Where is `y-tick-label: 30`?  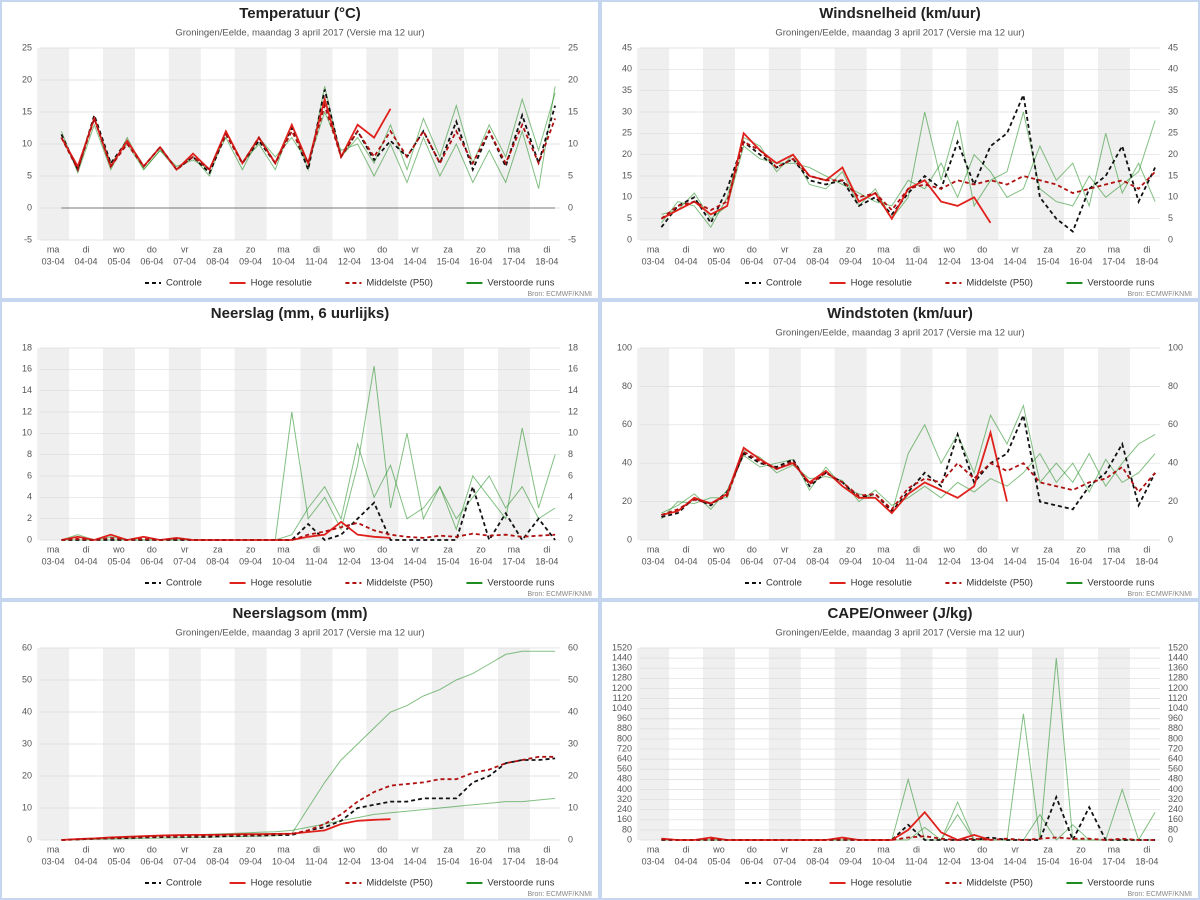 y-tick-label: 30 is located at coordinates (627, 111).